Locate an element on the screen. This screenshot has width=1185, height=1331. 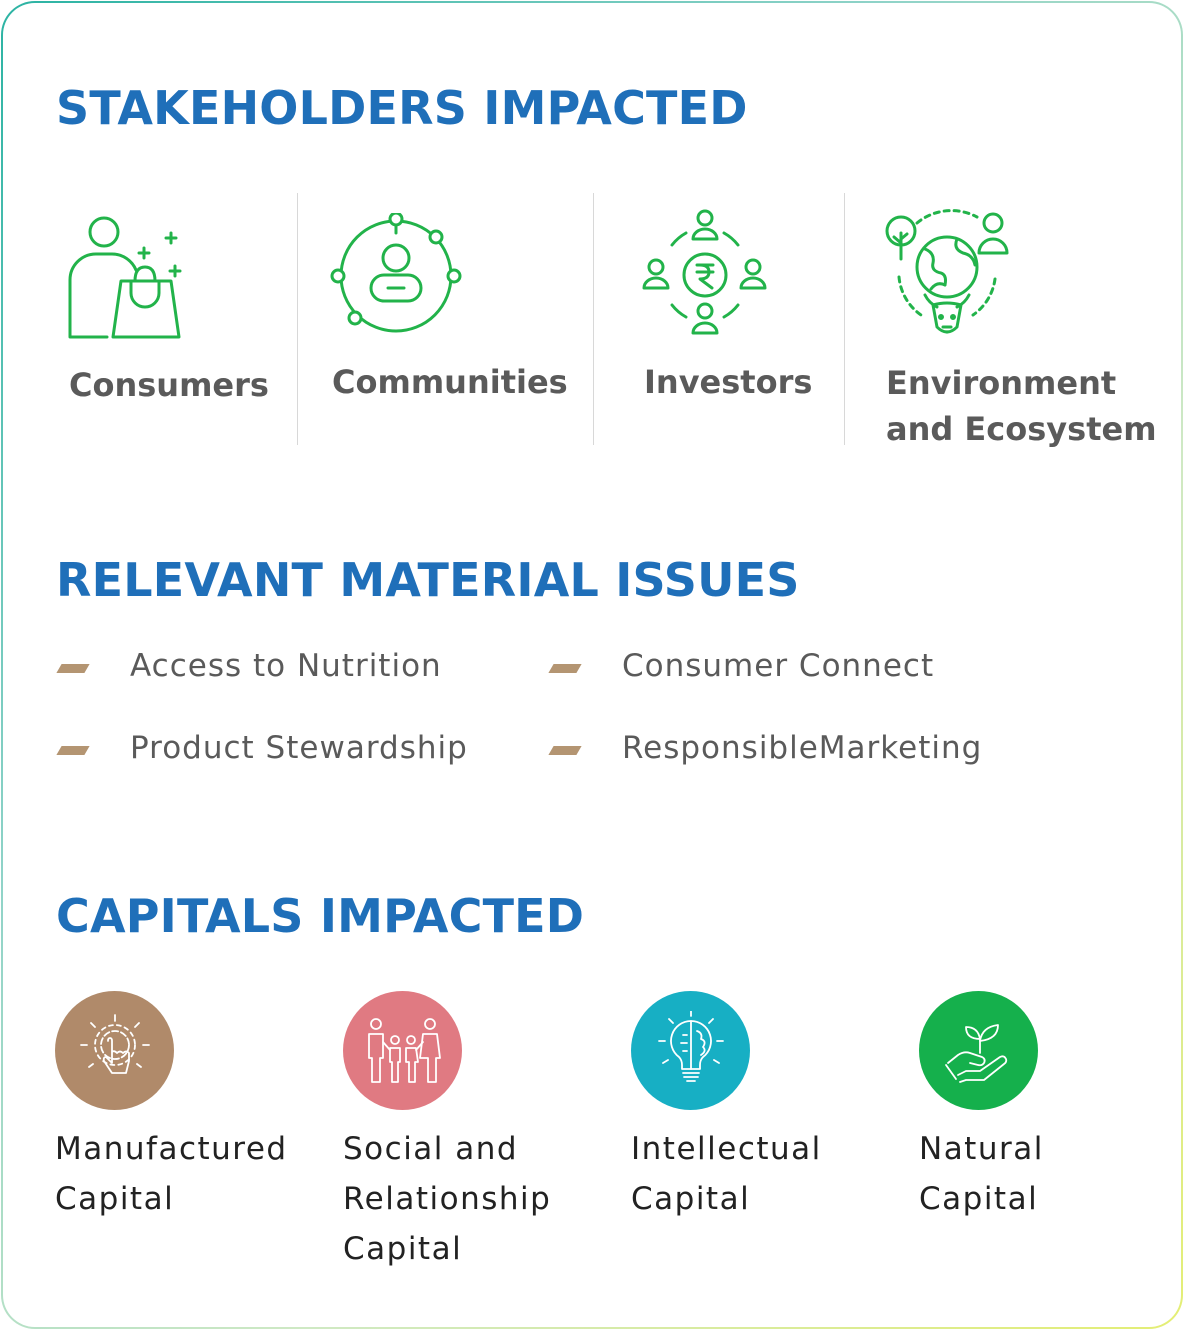
stakeholder-investors: Investors is located at coordinates (719, 319).